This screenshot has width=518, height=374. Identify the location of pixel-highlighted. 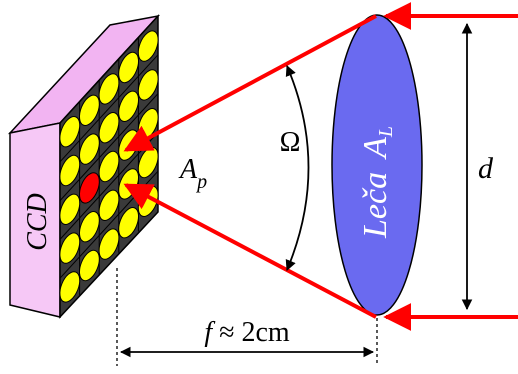
(89, 188).